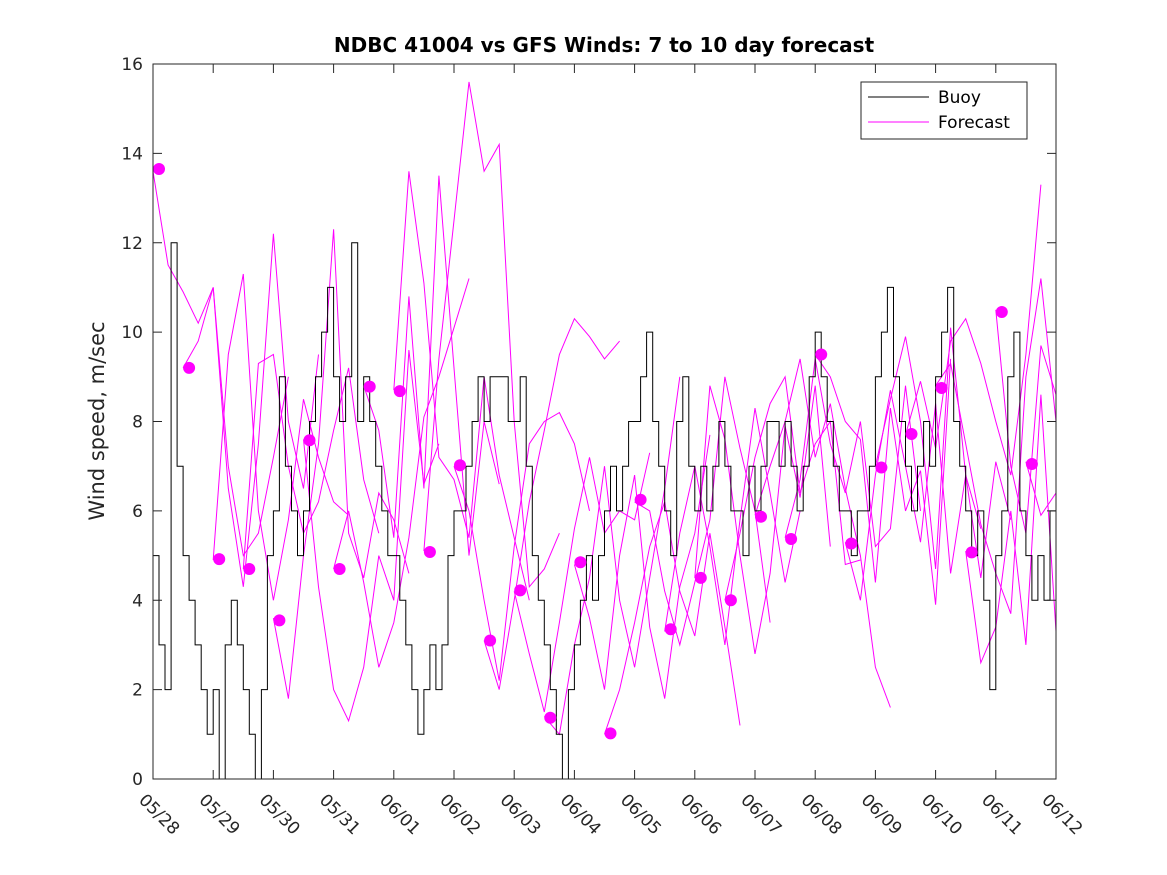 The height and width of the screenshot is (875, 1167). Describe the element at coordinates (137, 691) in the screenshot. I see `y-tick-label: 2` at that location.